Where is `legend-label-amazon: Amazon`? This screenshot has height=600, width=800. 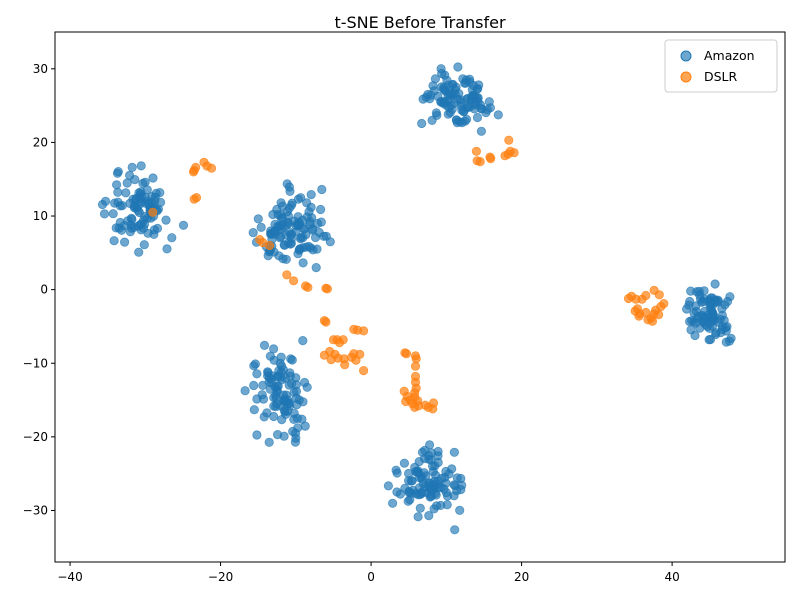
legend-label-amazon: Amazon is located at coordinates (729, 55).